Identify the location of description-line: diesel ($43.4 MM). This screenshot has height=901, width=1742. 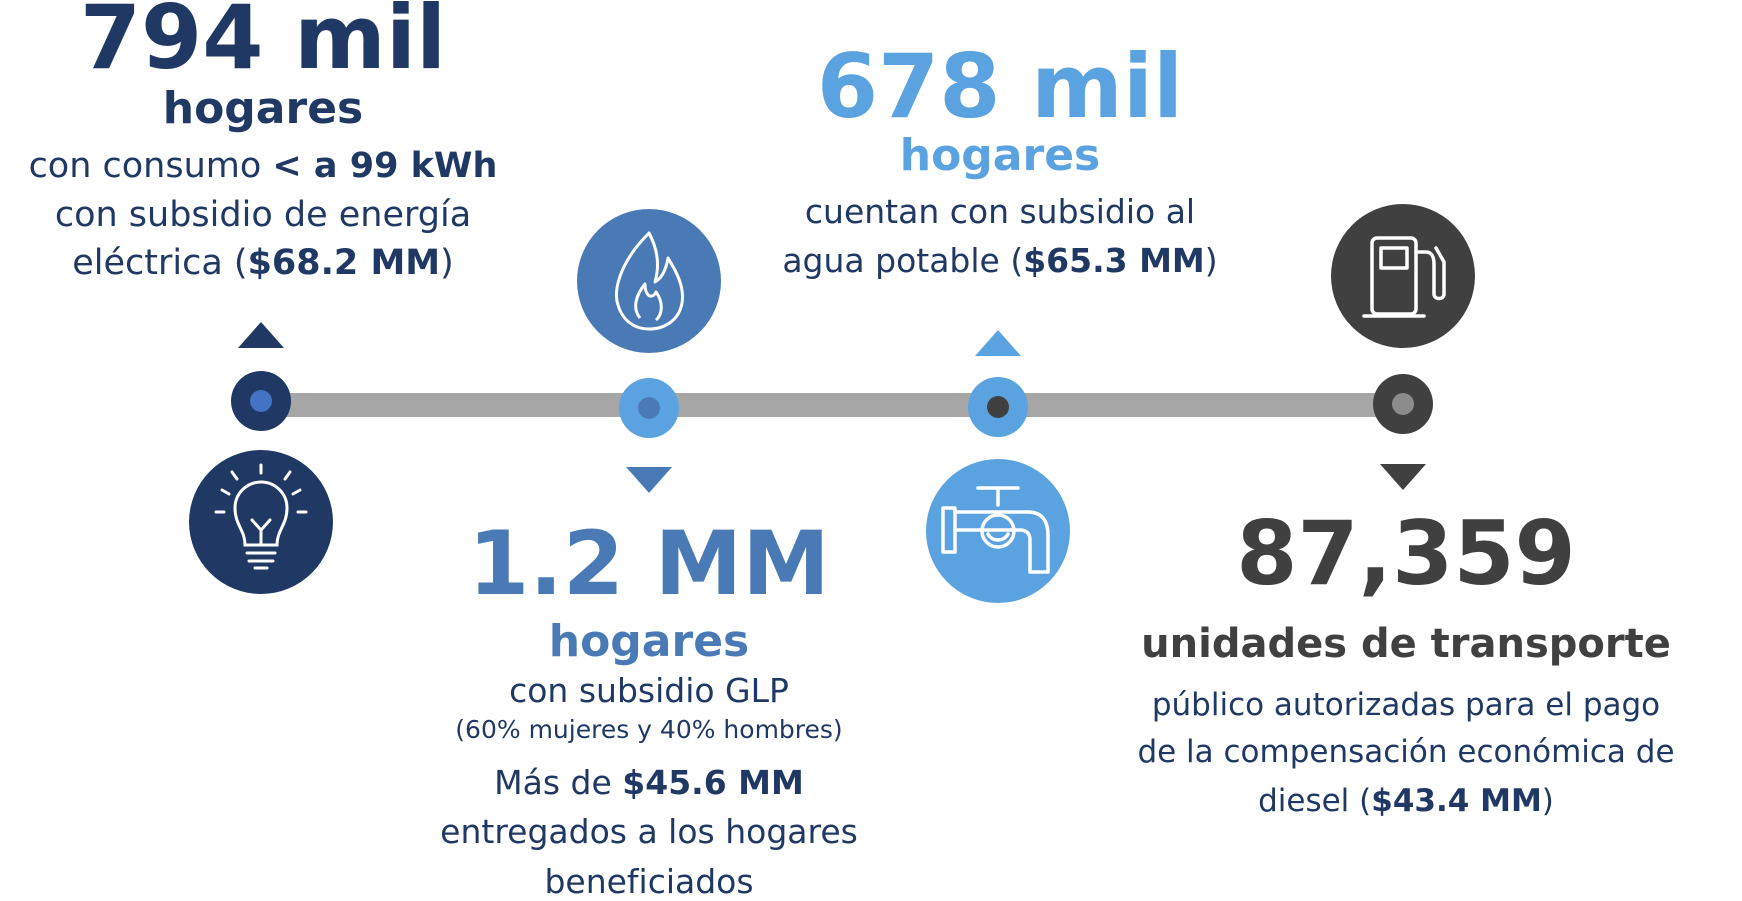
(1406, 801).